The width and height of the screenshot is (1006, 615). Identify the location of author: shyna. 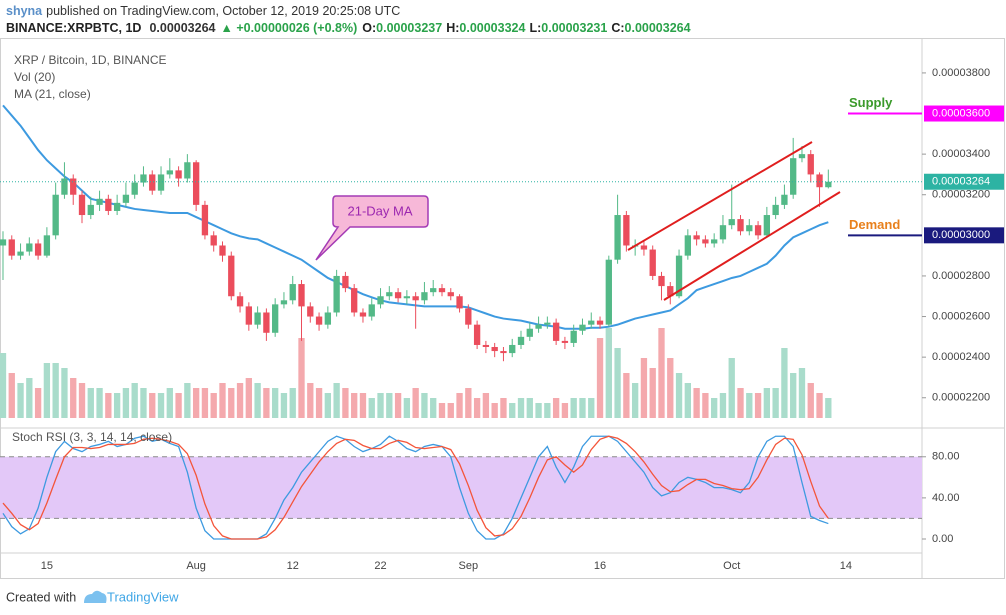
(24, 11).